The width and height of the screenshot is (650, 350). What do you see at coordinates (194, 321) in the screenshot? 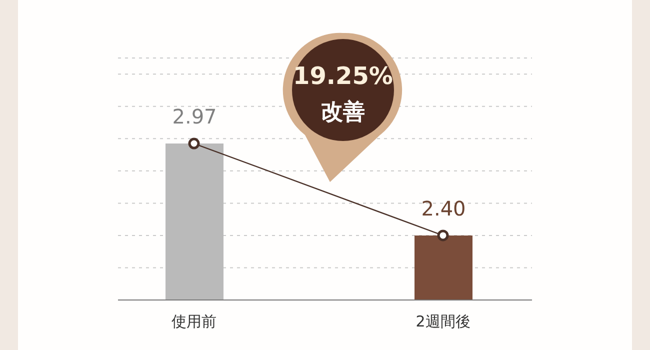
I see `x-tick-label: 使用前` at bounding box center [194, 321].